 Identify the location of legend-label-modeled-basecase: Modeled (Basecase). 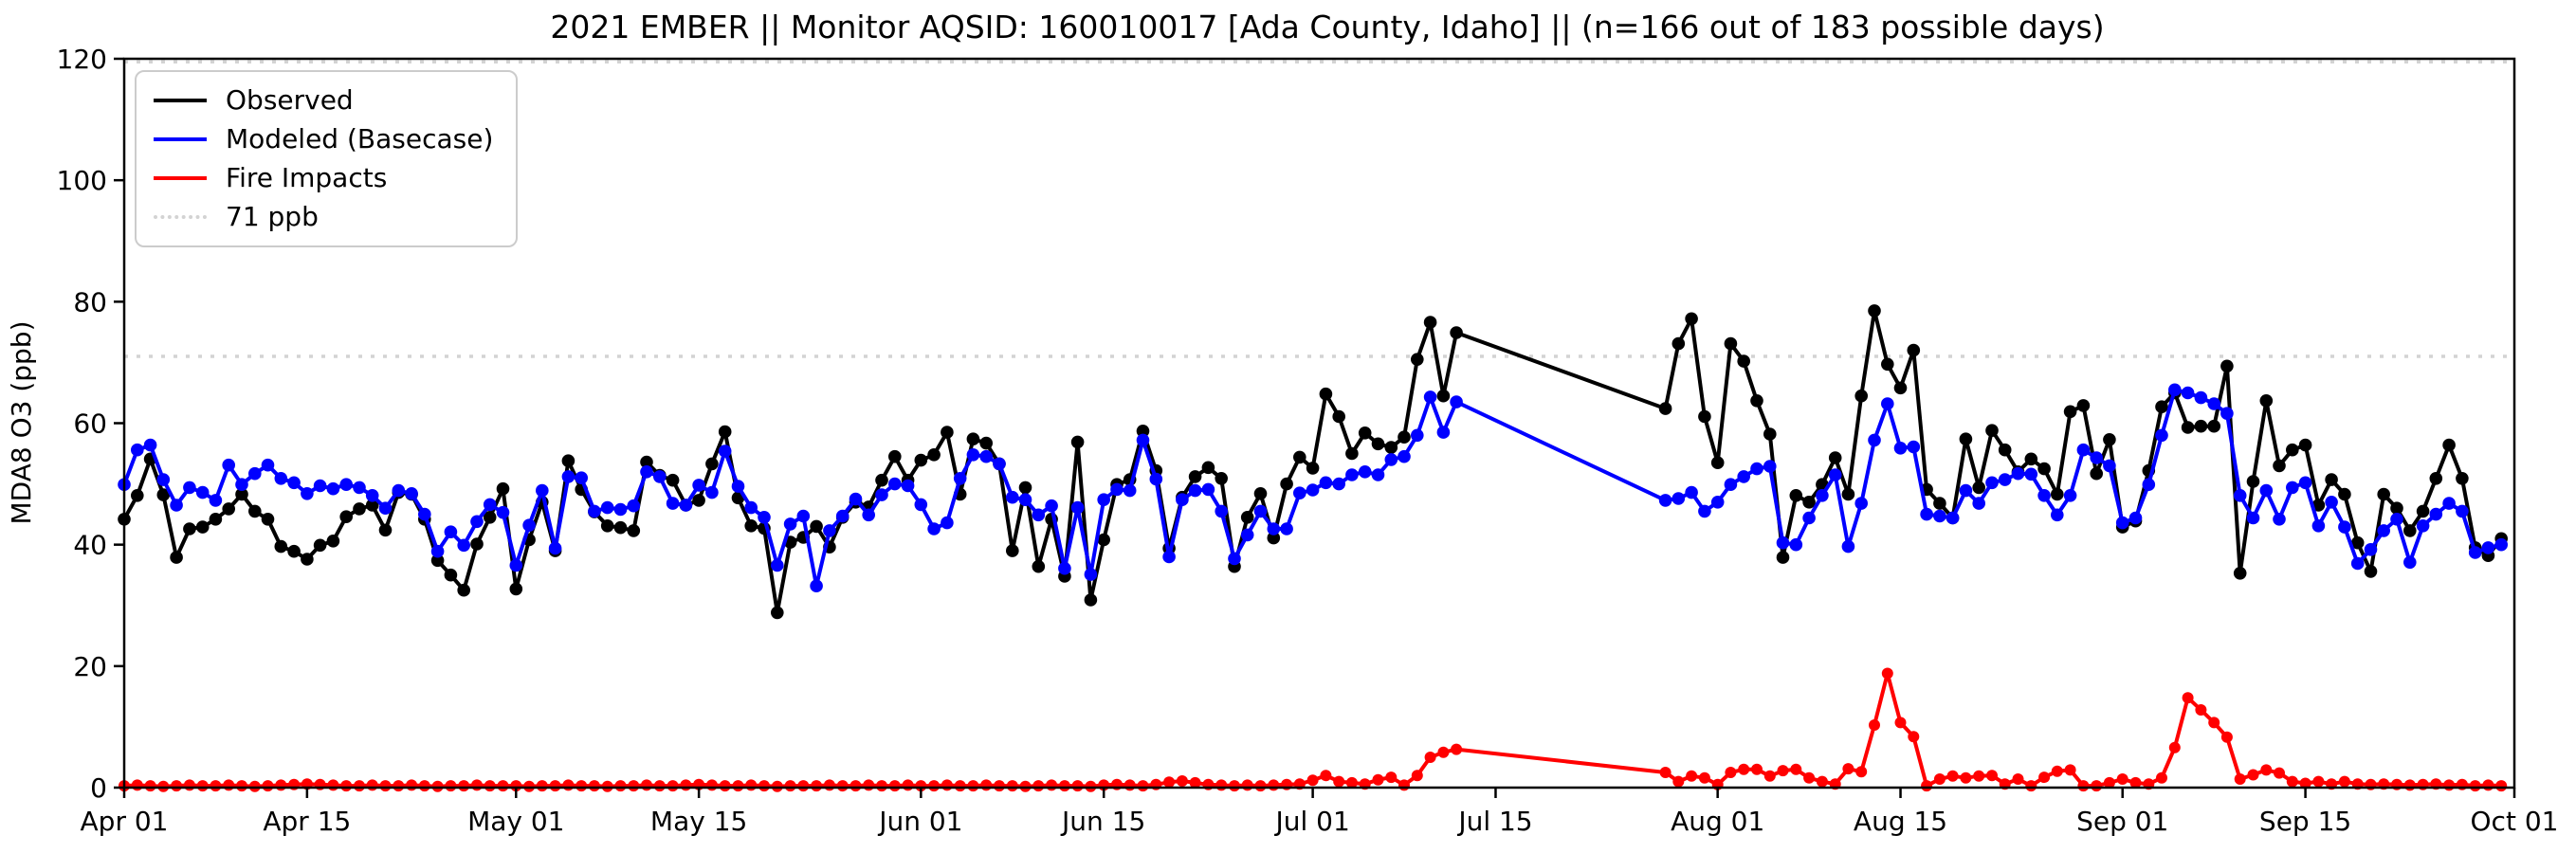
(360, 138).